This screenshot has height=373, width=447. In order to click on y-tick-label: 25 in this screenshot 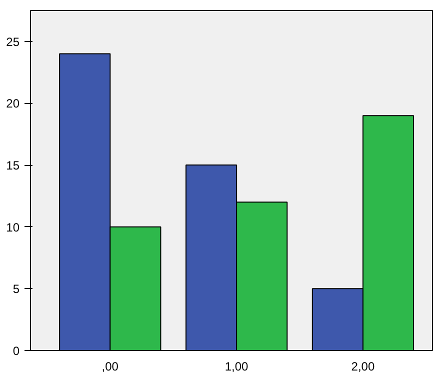, I will do `click(13, 41)`.